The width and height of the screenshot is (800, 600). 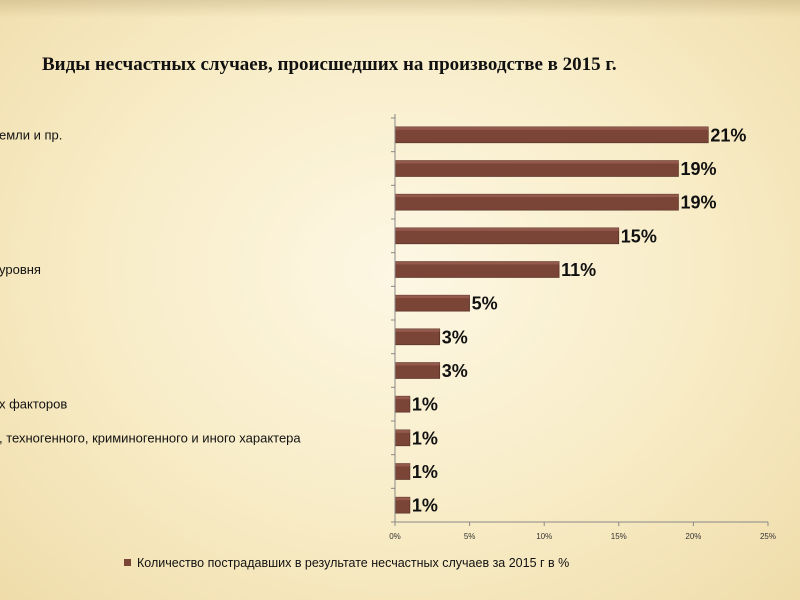 What do you see at coordinates (33, 404) in the screenshot?
I see `category-label: х факторов` at bounding box center [33, 404].